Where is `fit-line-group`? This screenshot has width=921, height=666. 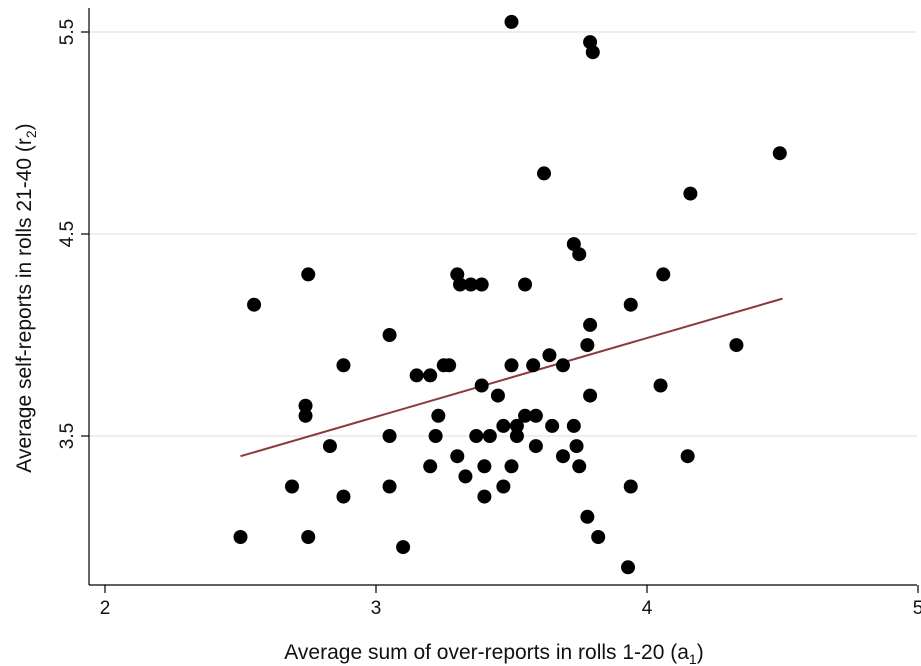 fit-line-group is located at coordinates (511, 377).